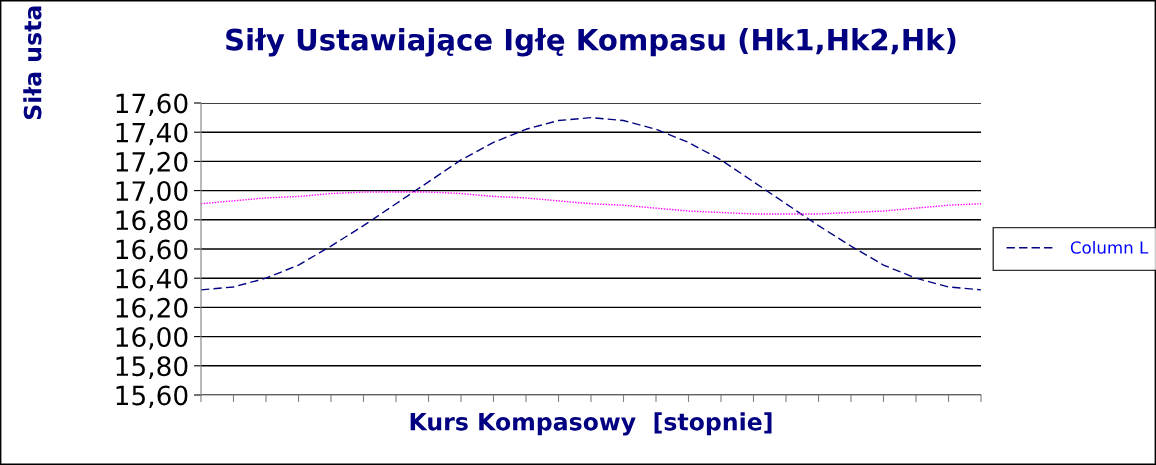 The height and width of the screenshot is (465, 1156). I want to click on y-tick-label: 16,40, so click(152, 280).